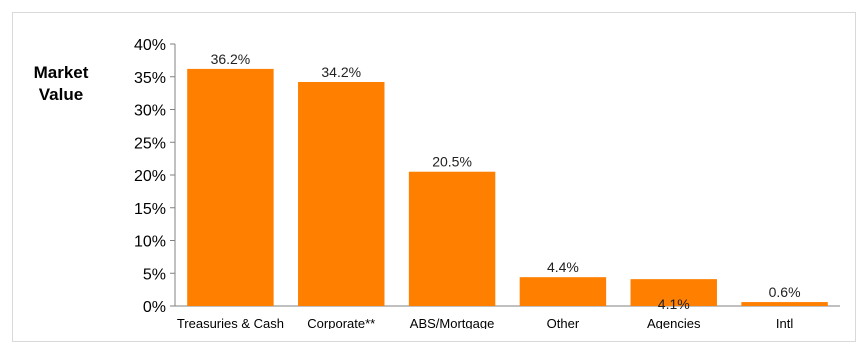 The height and width of the screenshot is (342, 858). I want to click on y-tick-label: 0%, so click(154, 307).